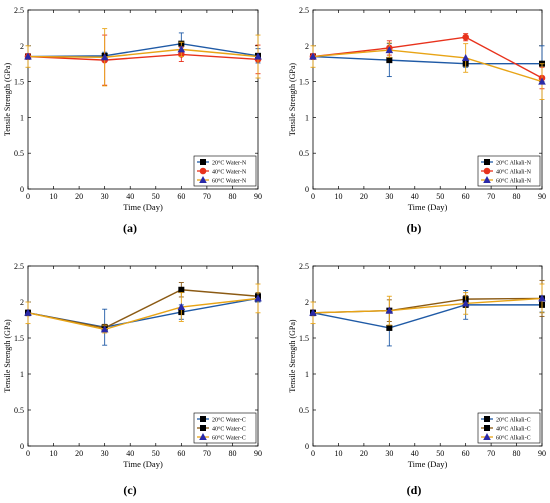 This screenshot has width=550, height=503. What do you see at coordinates (389, 196) in the screenshot?
I see `x-tick-label: 30` at bounding box center [389, 196].